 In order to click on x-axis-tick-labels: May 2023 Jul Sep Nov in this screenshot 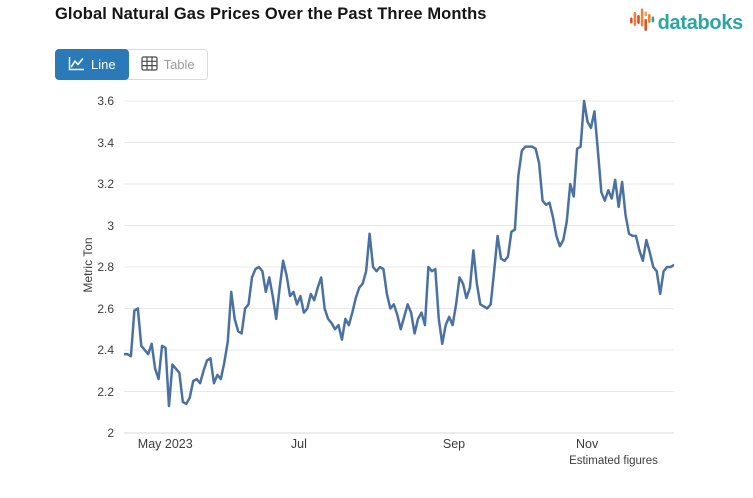, I will do `click(399, 445)`.